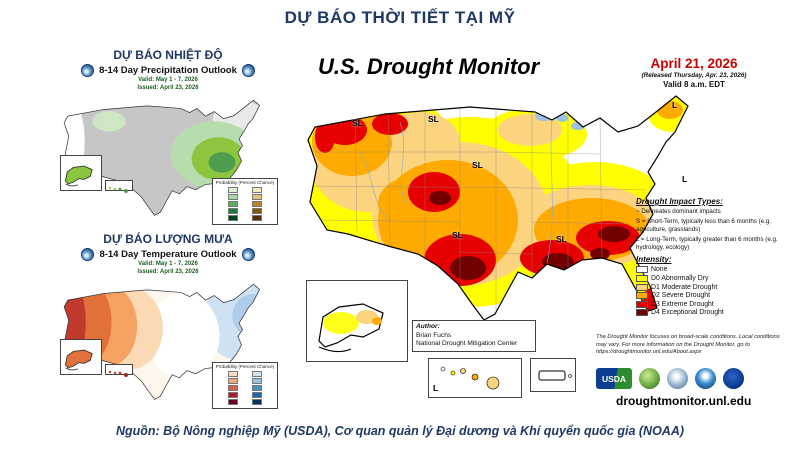  I want to click on intensity-item: None, so click(711, 270).